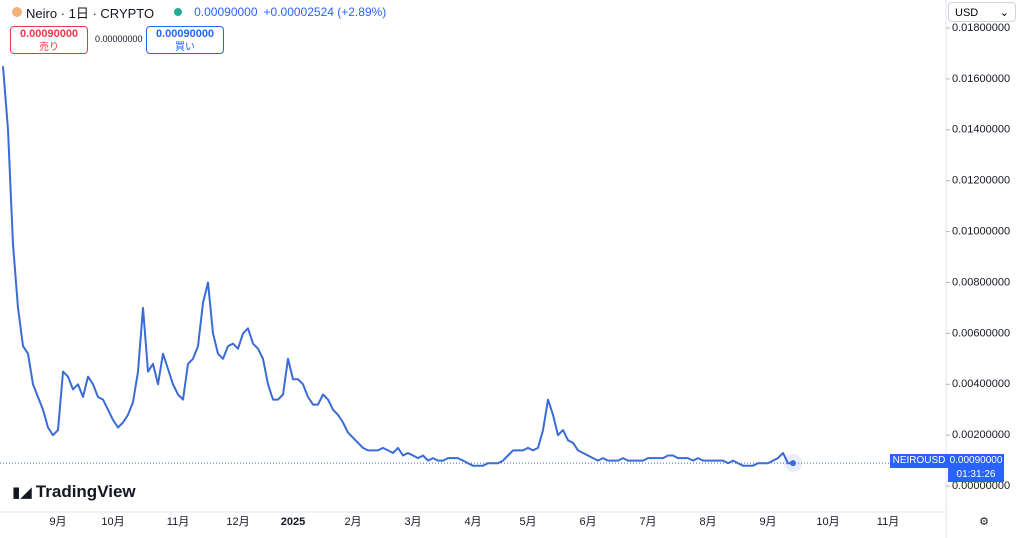  What do you see at coordinates (49, 34) in the screenshot?
I see `sell-price: 0.00090000` at bounding box center [49, 34].